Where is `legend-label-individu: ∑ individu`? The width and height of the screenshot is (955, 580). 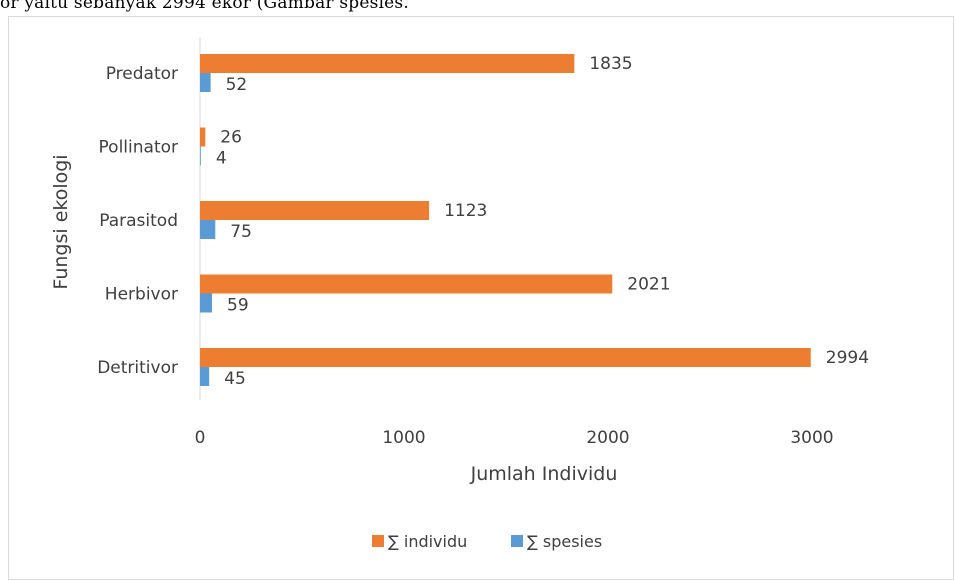 legend-label-individu: ∑ individu is located at coordinates (427, 541).